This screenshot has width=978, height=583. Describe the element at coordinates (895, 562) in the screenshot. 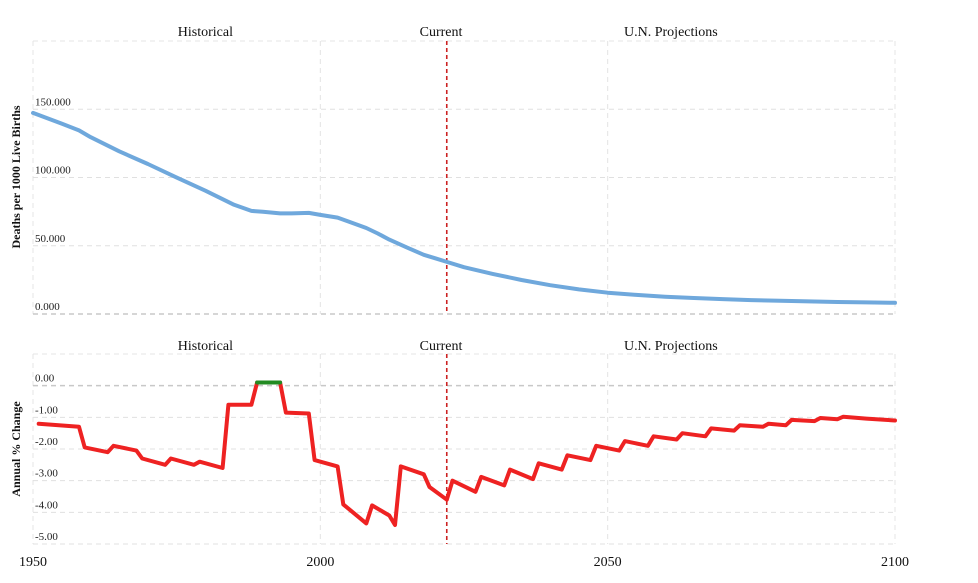

I see `x-tick-label: 2100` at that location.